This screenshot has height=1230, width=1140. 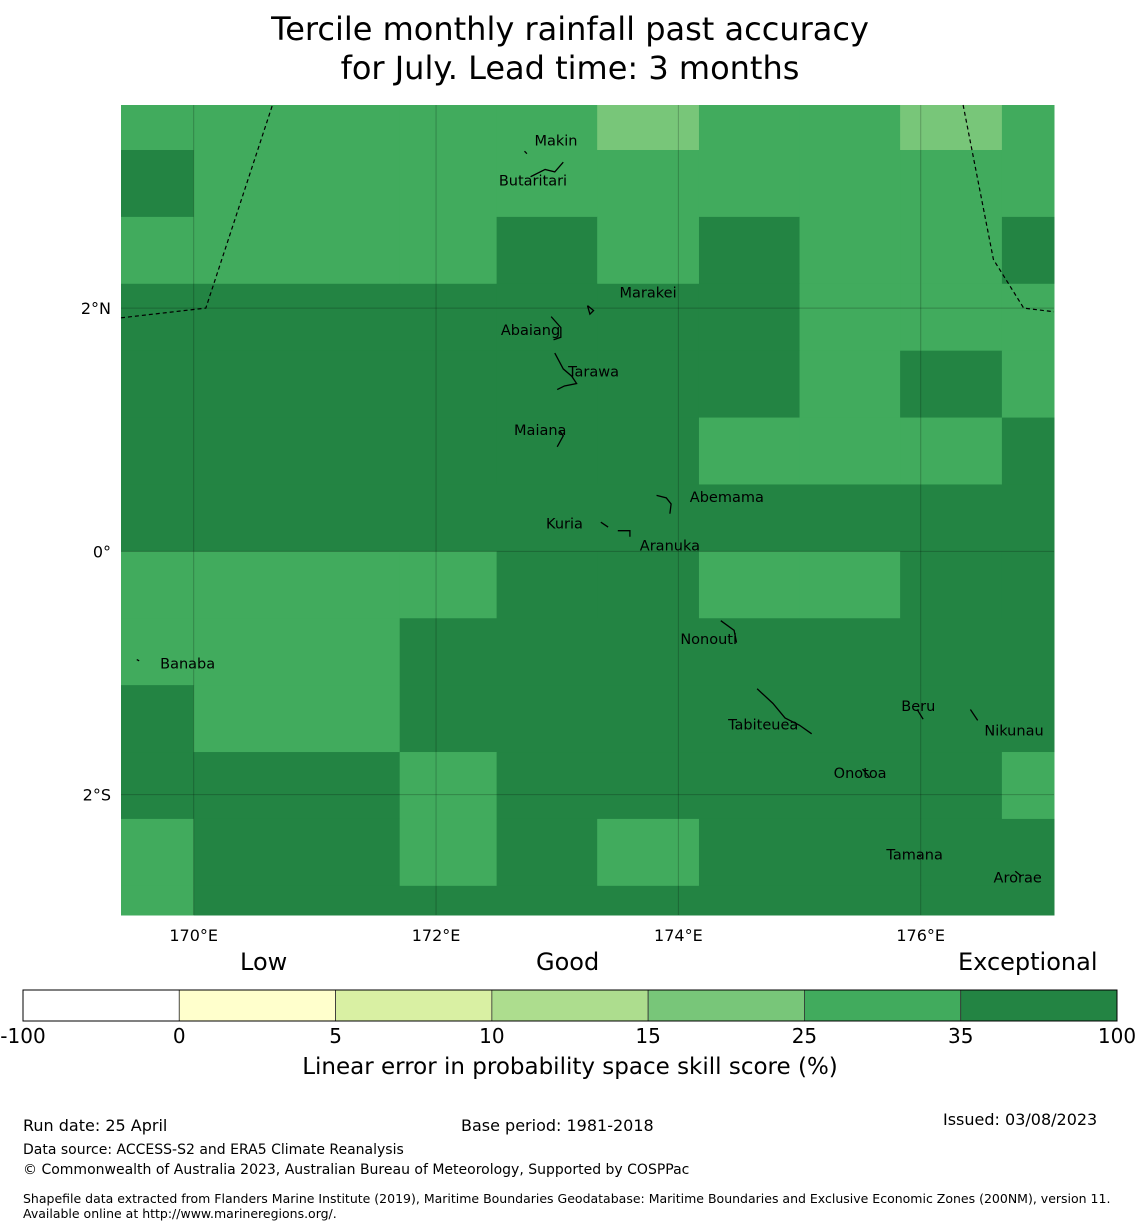 What do you see at coordinates (564, 525) in the screenshot?
I see `island-label: Kuria` at bounding box center [564, 525].